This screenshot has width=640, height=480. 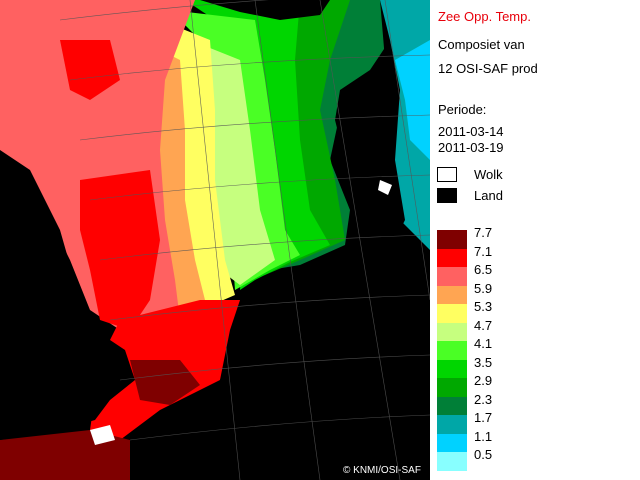 I want to click on sst-zone-kattegat, so click(x=412, y=100).